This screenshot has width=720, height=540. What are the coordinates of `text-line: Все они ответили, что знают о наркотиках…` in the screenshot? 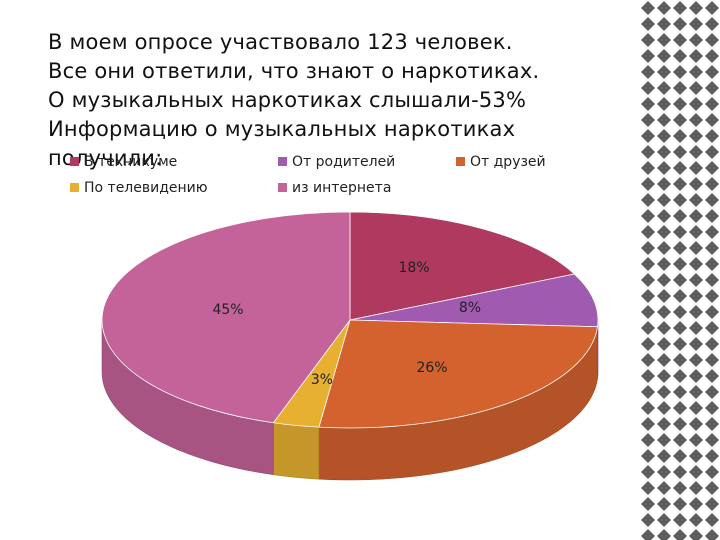 It's located at (294, 71).